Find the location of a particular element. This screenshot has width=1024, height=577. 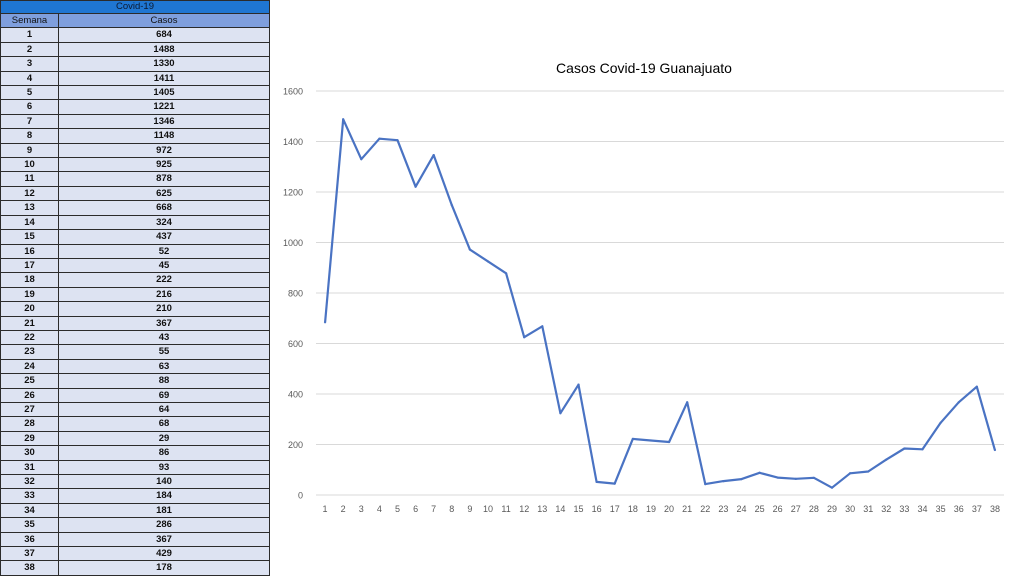

y-tick-label: 1000 is located at coordinates (293, 243).